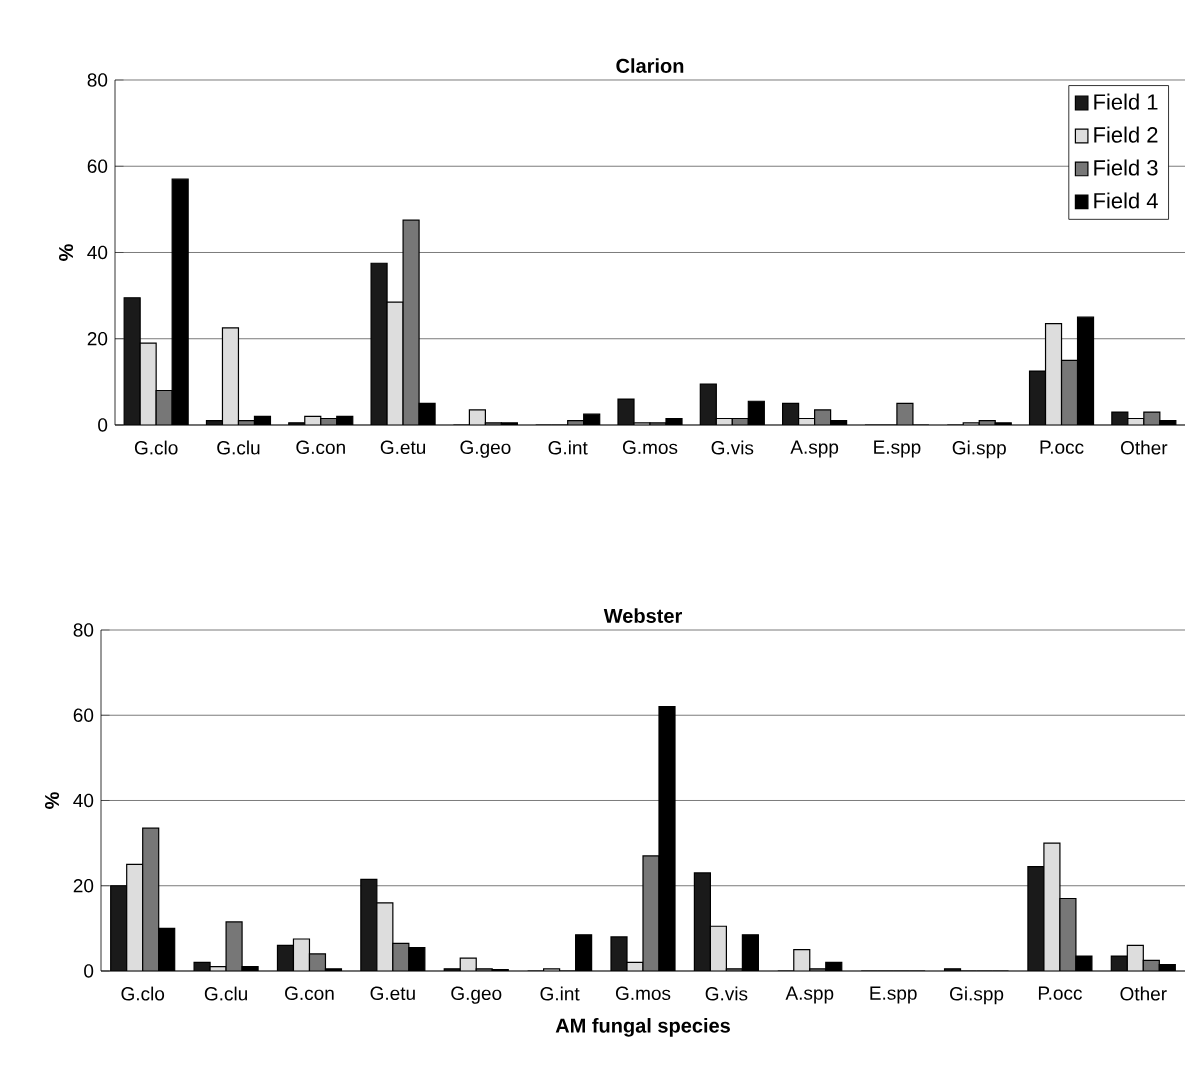  Describe the element at coordinates (642, 1027) in the screenshot. I see `x-axis-title: AM fungal species` at that location.